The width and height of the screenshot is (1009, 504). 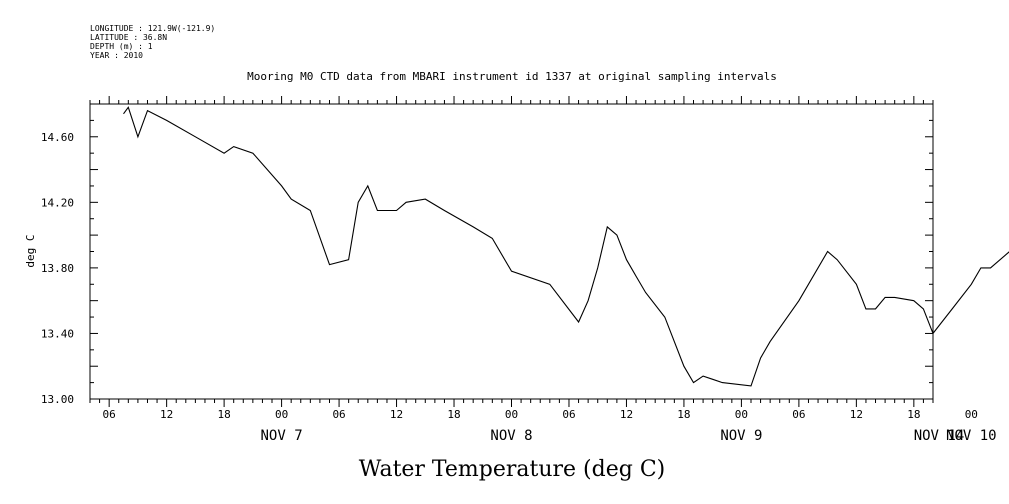 I want to click on y-tick-label: 13.80, so click(x=57, y=268).